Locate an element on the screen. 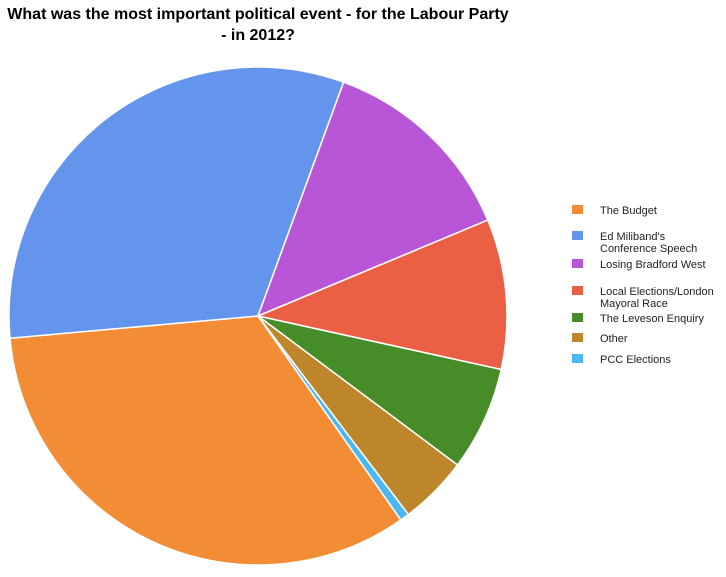  legend-label-2-0: Losing Bradford West is located at coordinates (653, 265).